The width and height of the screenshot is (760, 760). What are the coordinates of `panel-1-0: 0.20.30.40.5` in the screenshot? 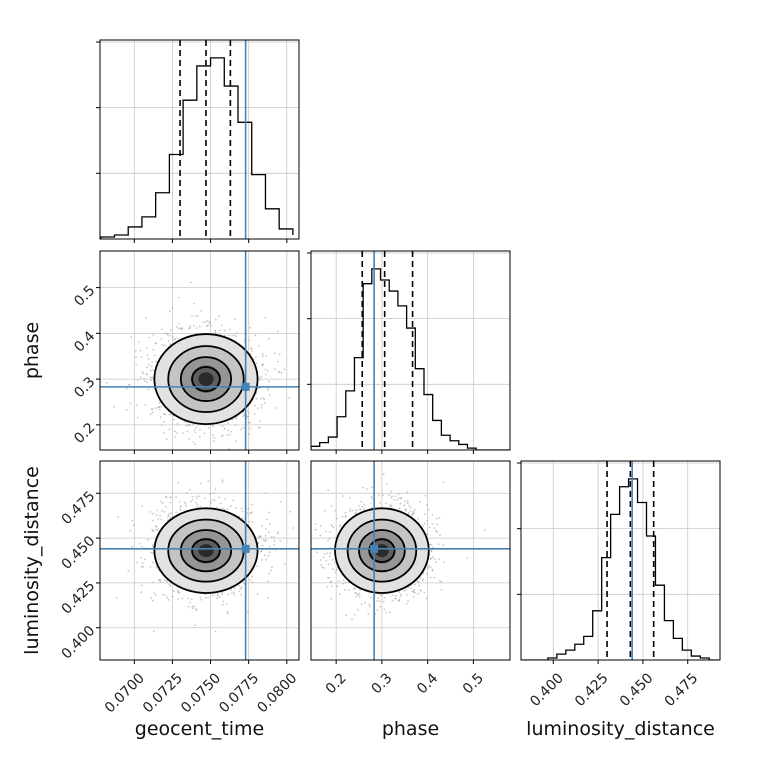 It's located at (185, 352).